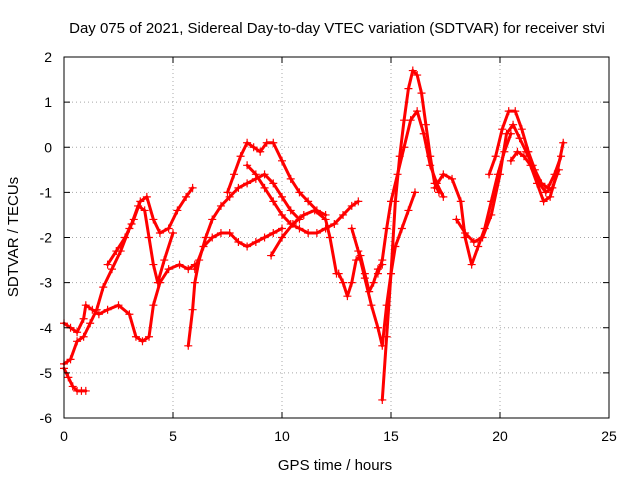 This screenshot has height=480, width=640. Describe the element at coordinates (46, 238) in the screenshot. I see `y-tick-label: -2` at that location.